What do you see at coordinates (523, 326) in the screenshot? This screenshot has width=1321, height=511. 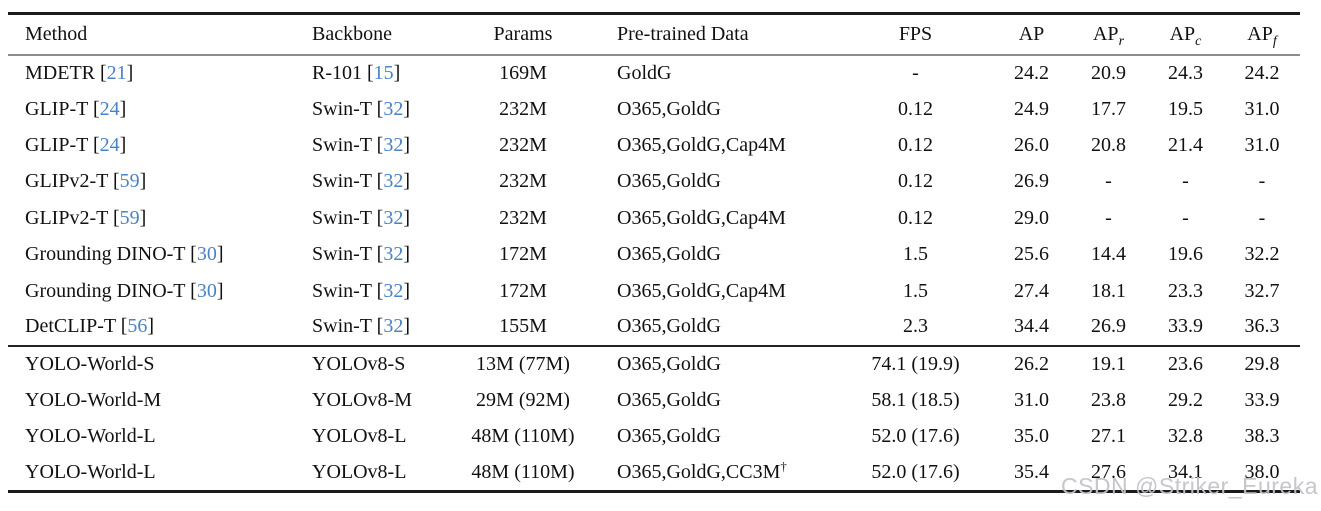 I see `cell-params: 155M` at bounding box center [523, 326].